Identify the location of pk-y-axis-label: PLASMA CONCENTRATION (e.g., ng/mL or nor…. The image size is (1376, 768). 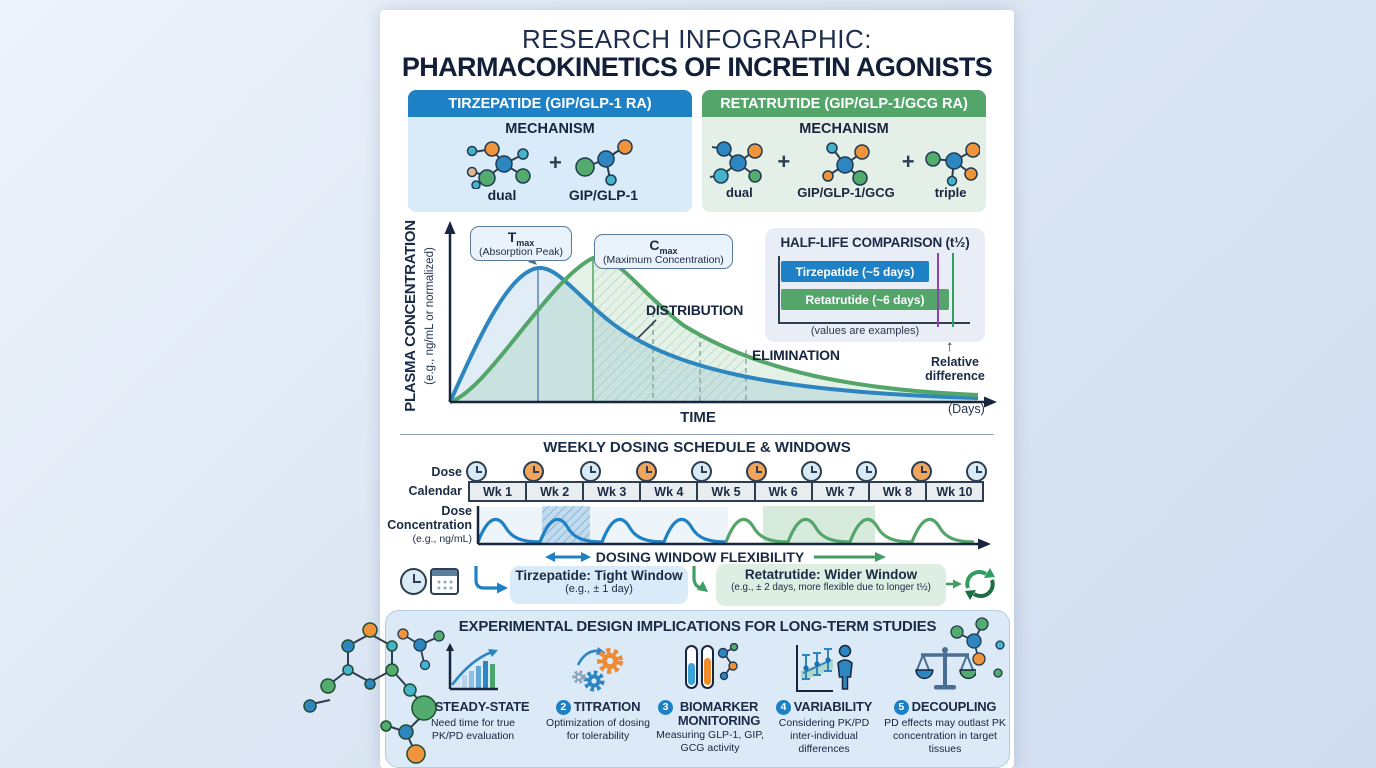
(419, 316).